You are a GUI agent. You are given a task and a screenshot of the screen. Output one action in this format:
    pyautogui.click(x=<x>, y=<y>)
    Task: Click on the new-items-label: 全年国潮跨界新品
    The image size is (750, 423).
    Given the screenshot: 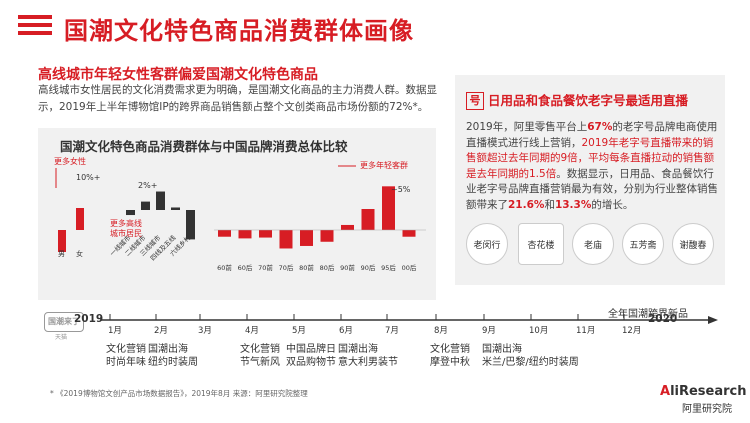 What is the action you would take?
    pyautogui.click(x=648, y=314)
    